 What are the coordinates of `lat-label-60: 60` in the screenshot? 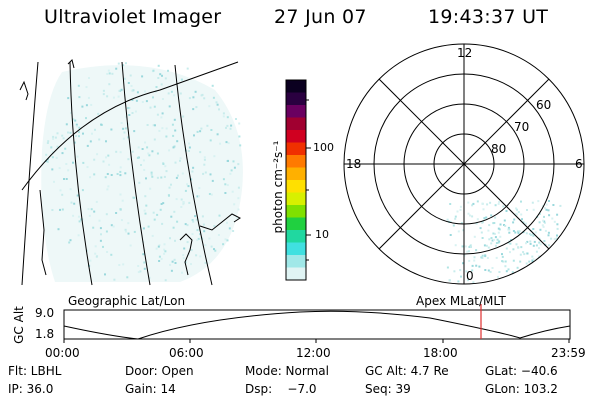 It's located at (544, 105).